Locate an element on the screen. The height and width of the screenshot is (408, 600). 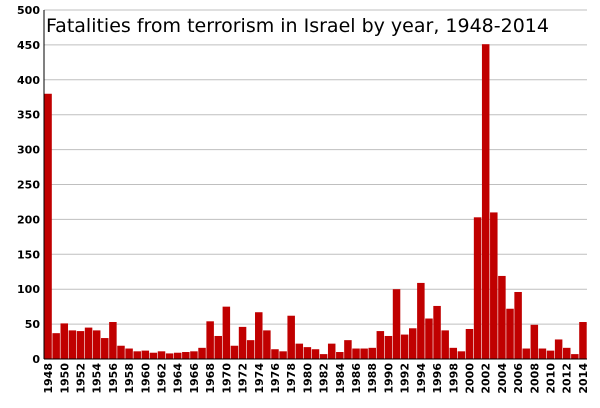
bar-1982 is located at coordinates (323, 356).